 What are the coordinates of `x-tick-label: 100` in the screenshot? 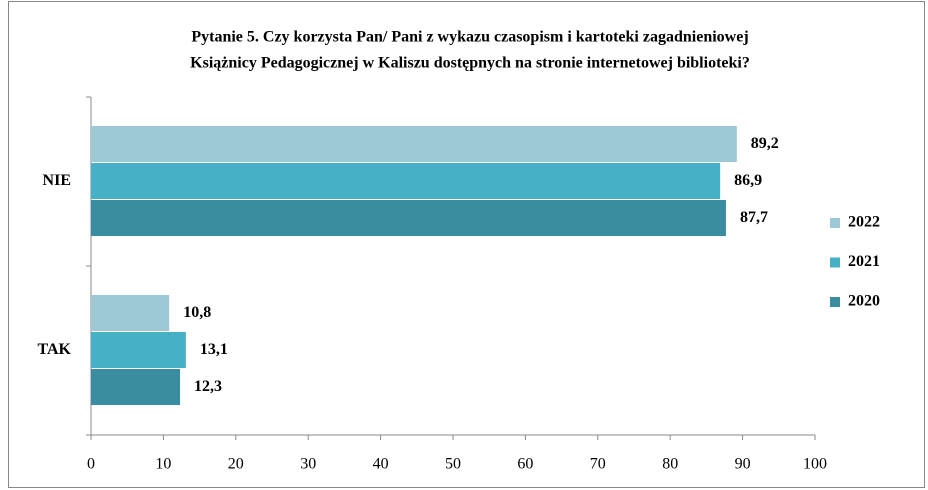 It's located at (815, 464).